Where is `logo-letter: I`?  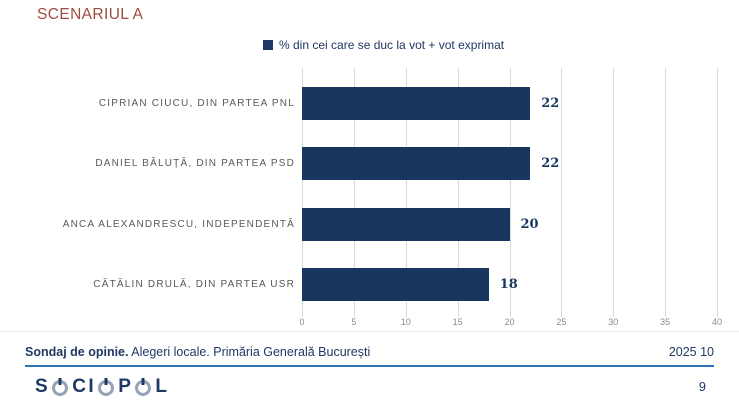 logo-letter: I is located at coordinates (91, 386).